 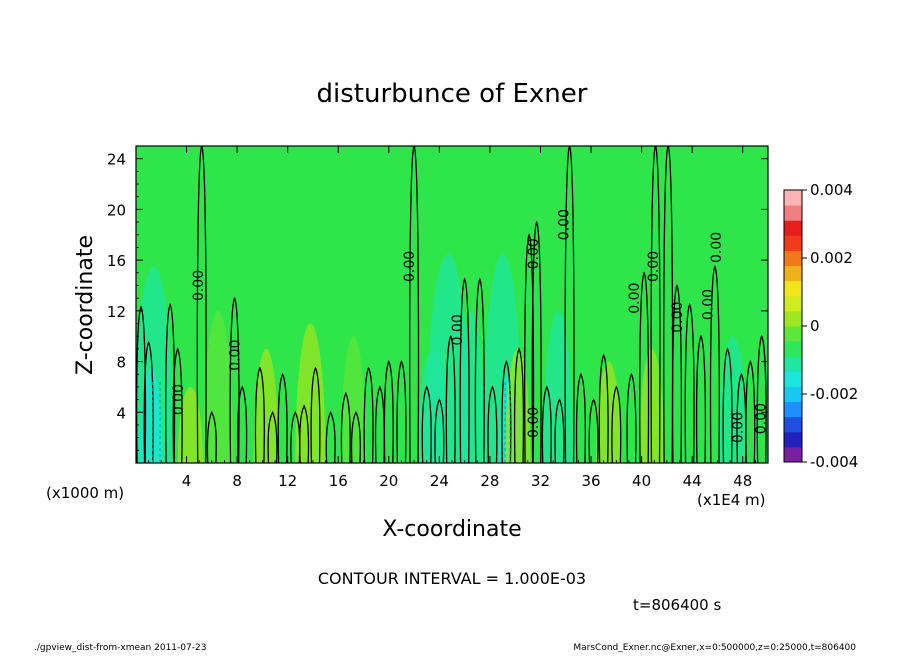 What do you see at coordinates (641, 481) in the screenshot?
I see `x-tick-label: 40` at bounding box center [641, 481].